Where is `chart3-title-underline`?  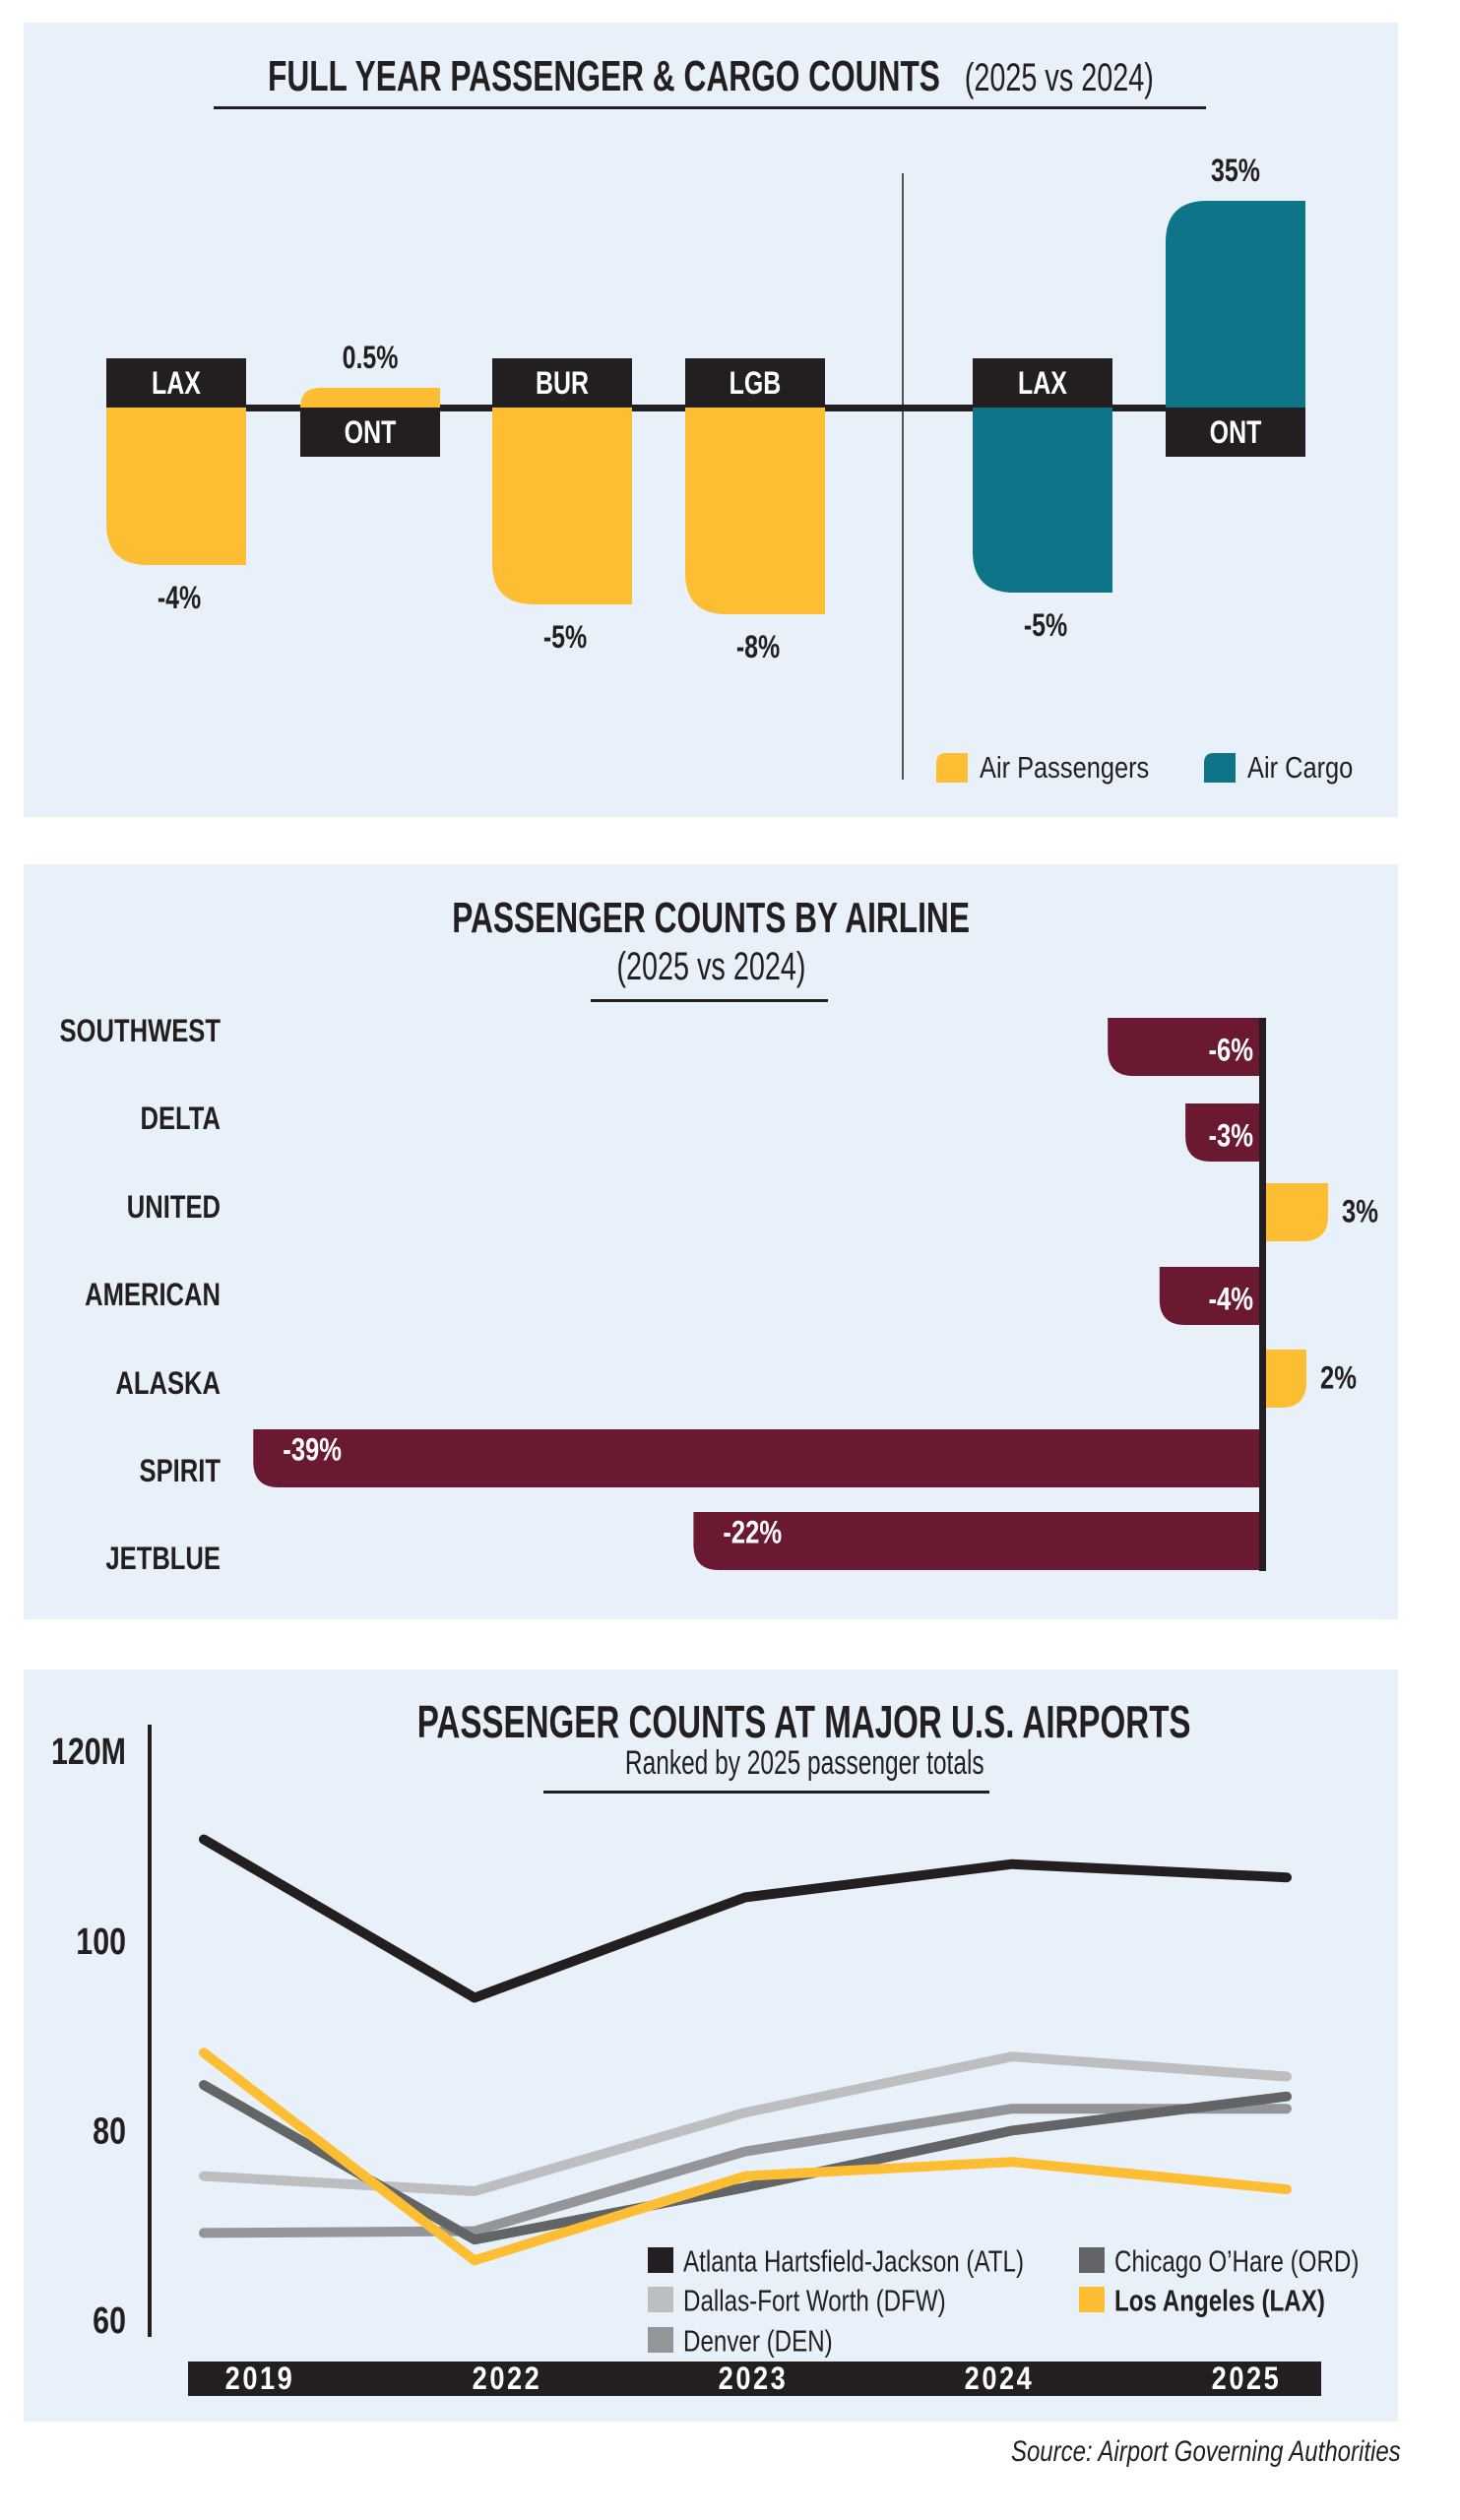
chart3-title-underline is located at coordinates (766, 1792).